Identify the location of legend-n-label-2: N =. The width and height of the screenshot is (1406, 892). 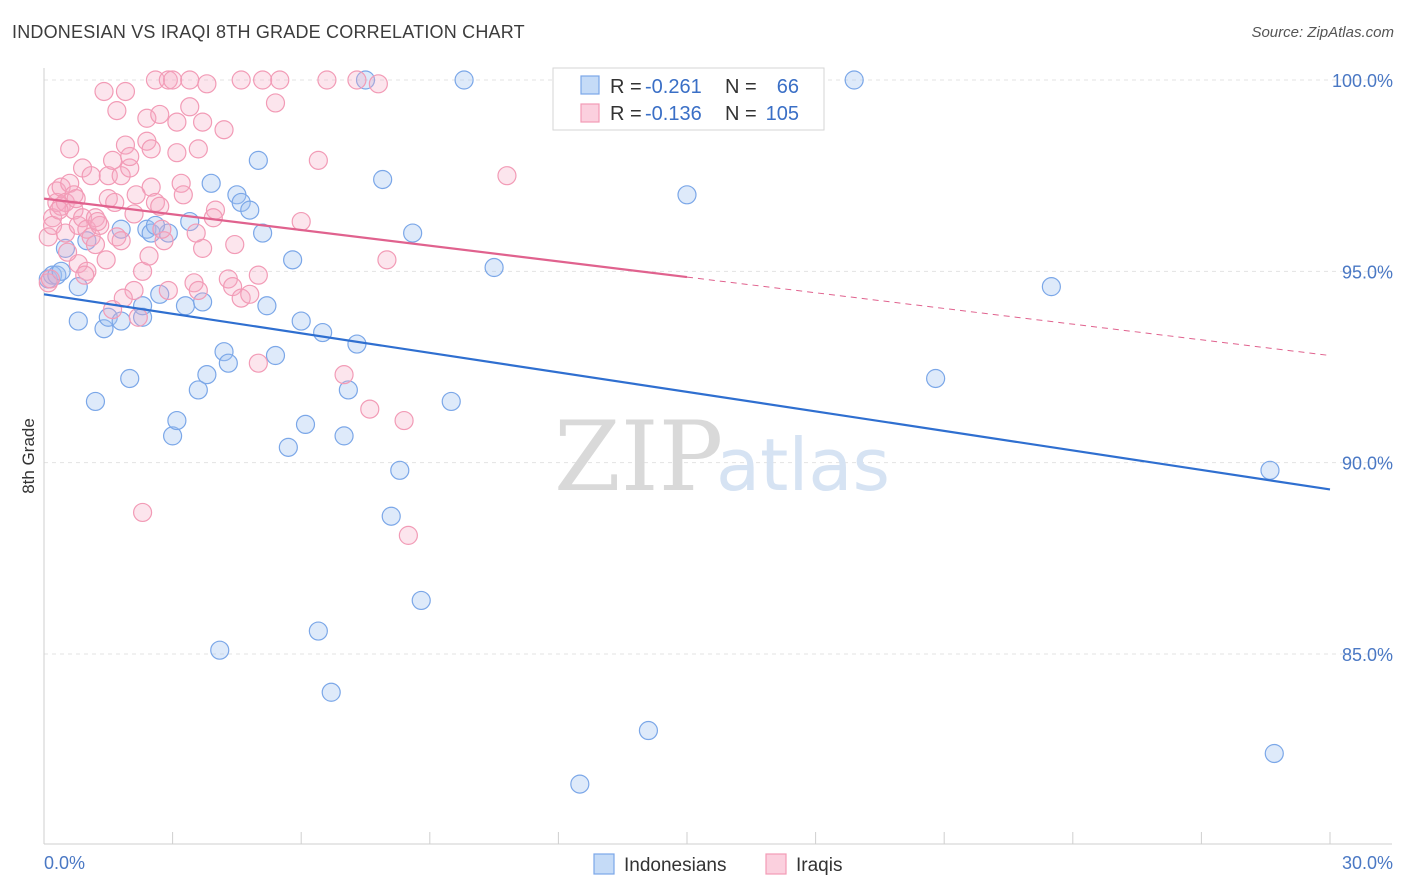
(741, 114).